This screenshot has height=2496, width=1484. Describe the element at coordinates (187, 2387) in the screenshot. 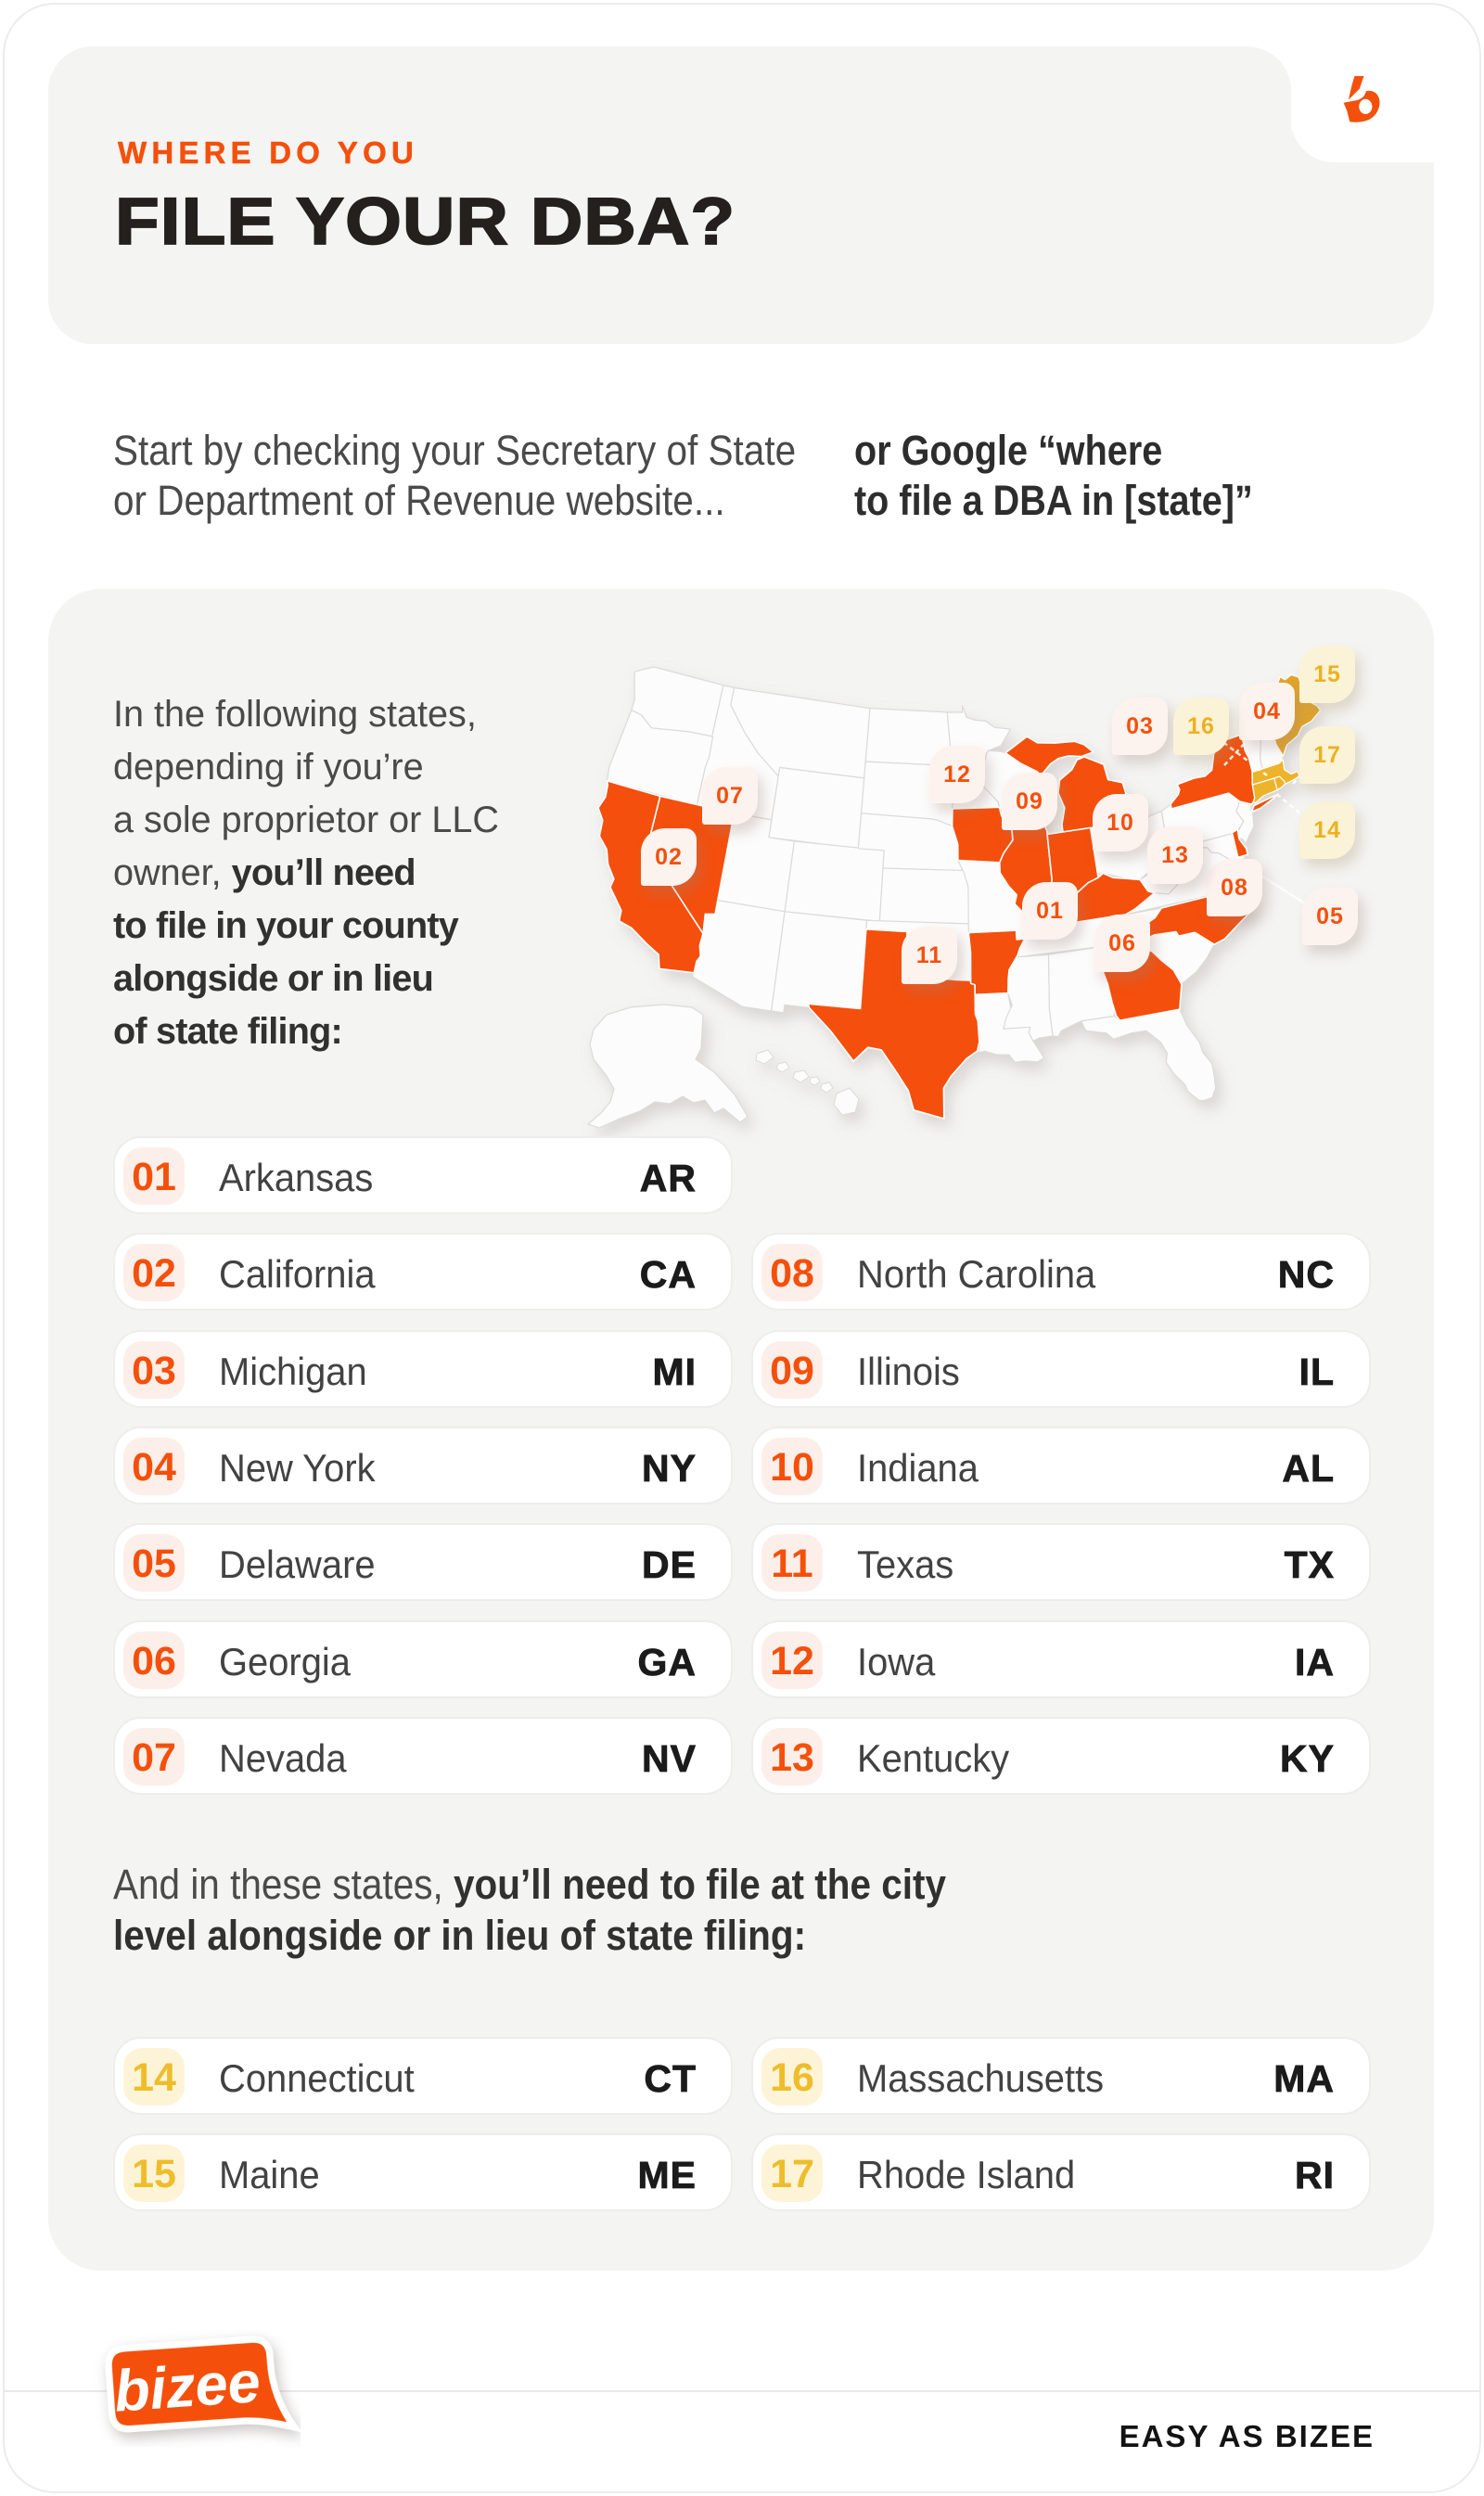

I see `svg-text: bizee` at that location.